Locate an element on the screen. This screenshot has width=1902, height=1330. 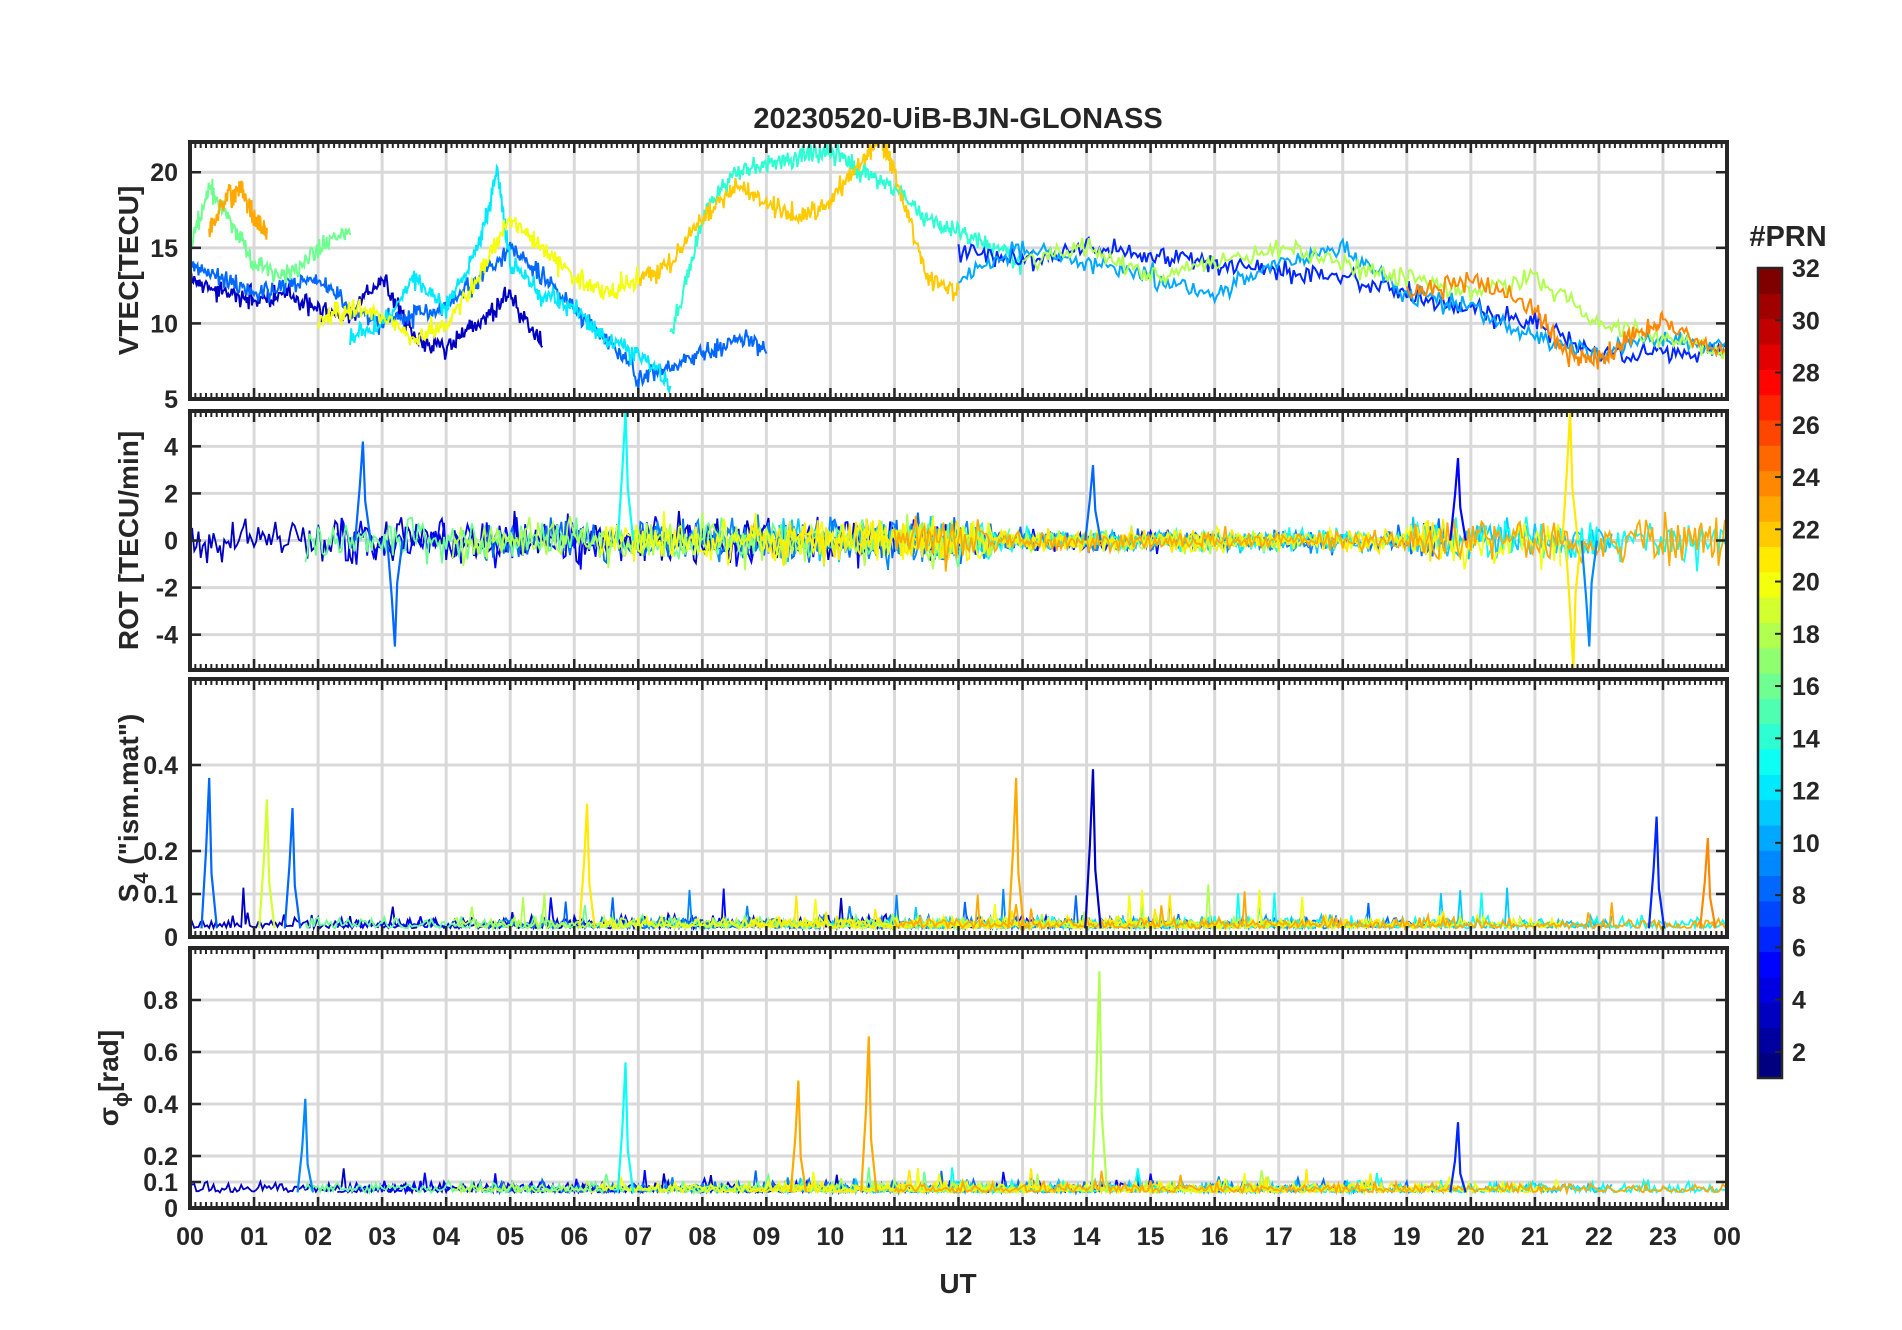
colorbar-tick-label: 4 is located at coordinates (1799, 1001).